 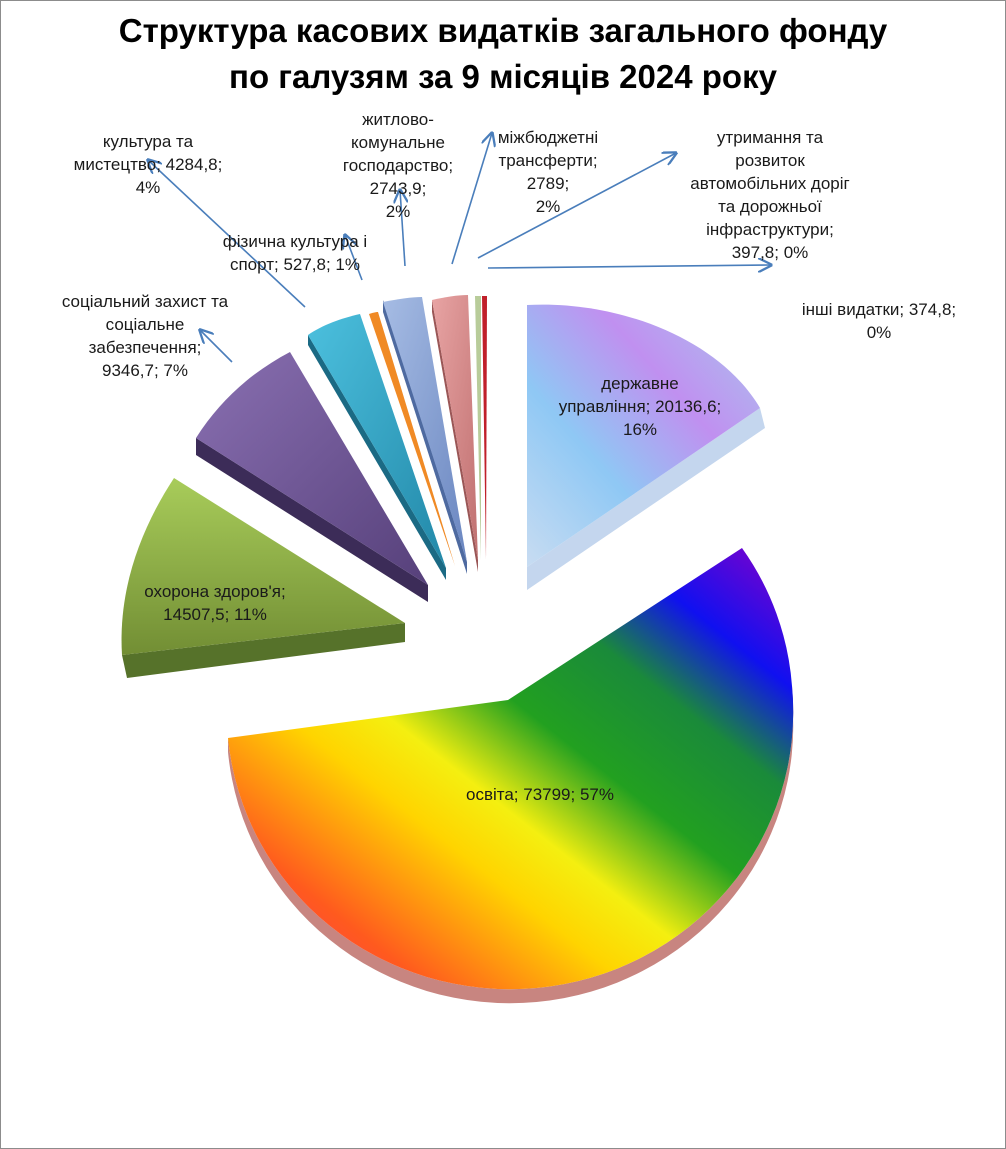 I want to click on slice-mizh, so click(x=455, y=427).